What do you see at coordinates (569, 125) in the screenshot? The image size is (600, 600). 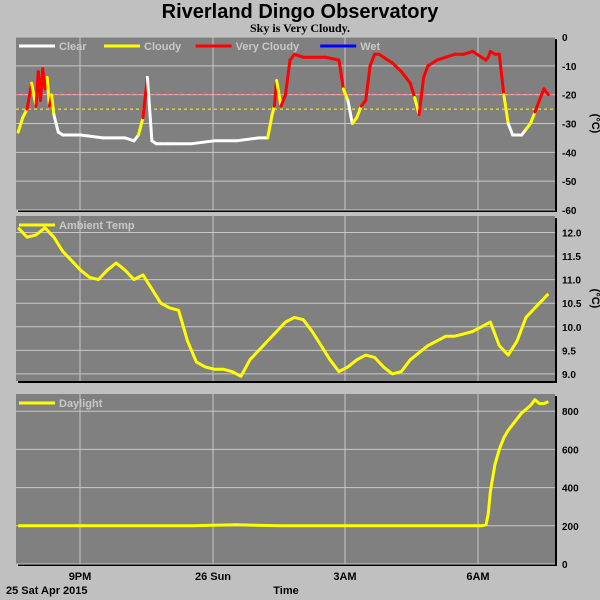 I see `y-tick-label: -30` at bounding box center [569, 125].